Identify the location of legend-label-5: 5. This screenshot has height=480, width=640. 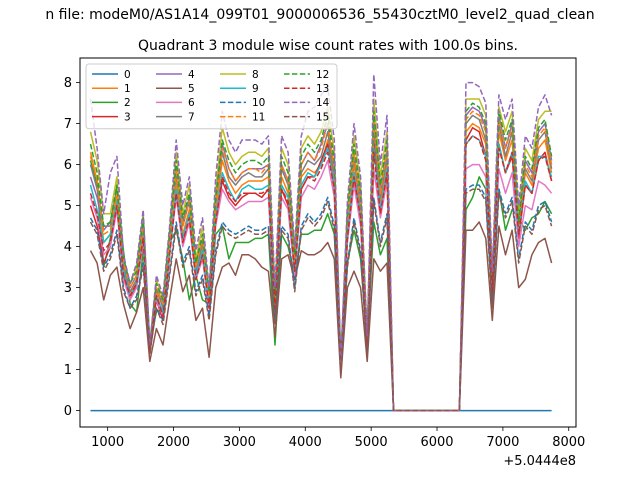
(191, 89).